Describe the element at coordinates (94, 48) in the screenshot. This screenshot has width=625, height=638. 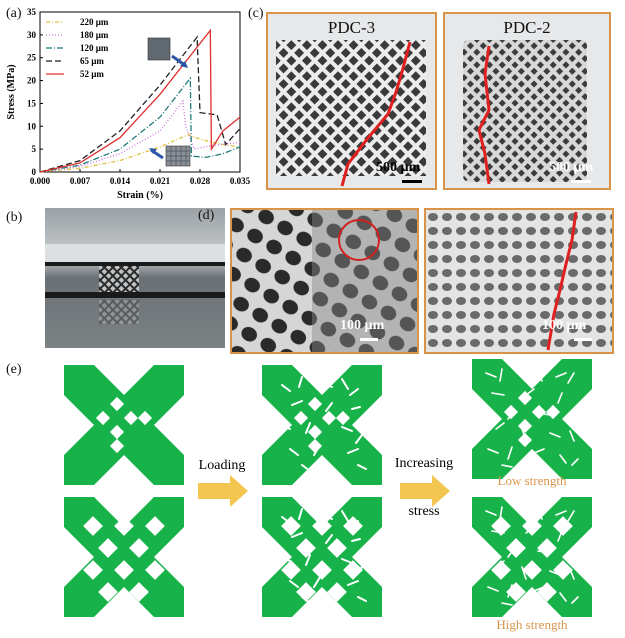
I see `legend-entry-2: 120 µm` at that location.